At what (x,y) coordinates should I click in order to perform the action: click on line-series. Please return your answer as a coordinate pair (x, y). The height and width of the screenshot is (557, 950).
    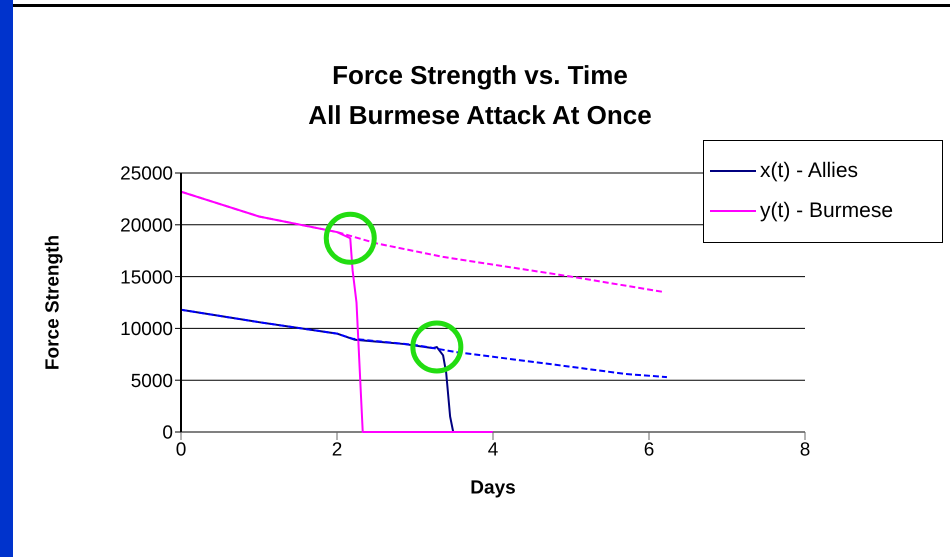
    Looking at the image, I should click on (424, 343).